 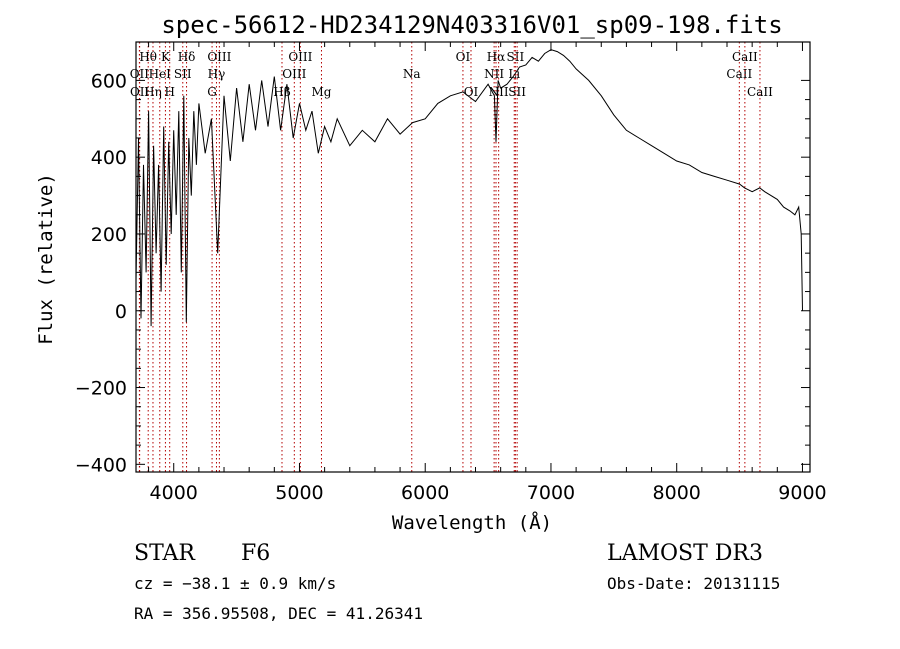 I want to click on y-tick-label: −400, so click(x=101, y=465).